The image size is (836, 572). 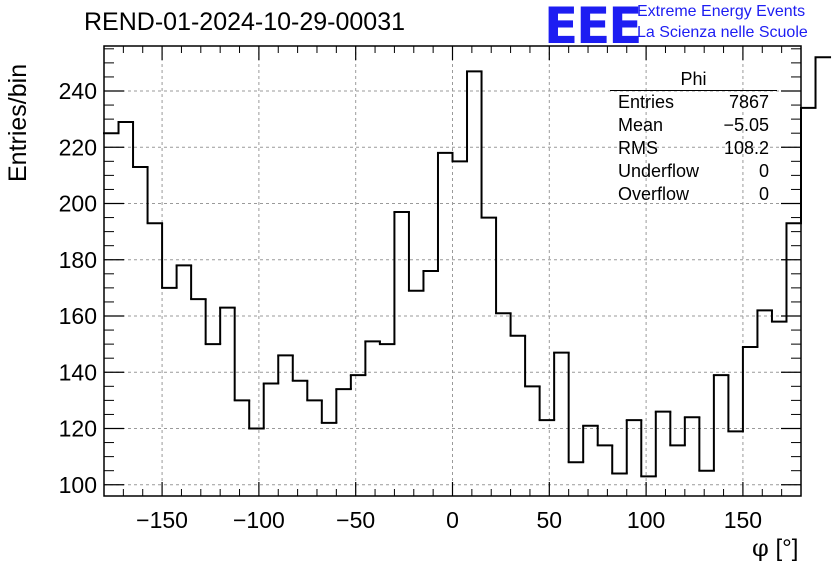 I want to click on stats-row-overflow: Overflow 0, so click(x=693, y=194).